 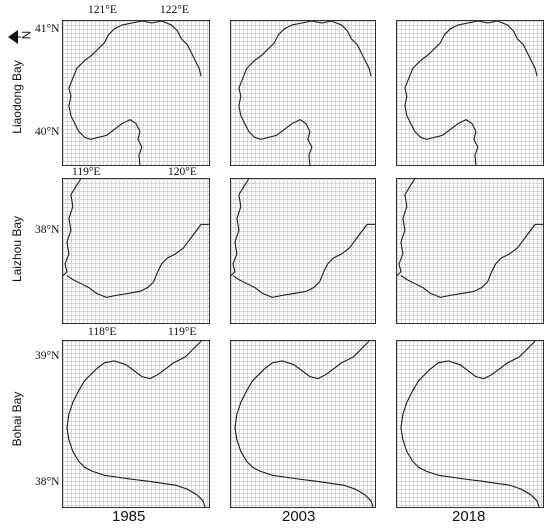 I want to click on year-label-2003: 2003, so click(x=299, y=516).